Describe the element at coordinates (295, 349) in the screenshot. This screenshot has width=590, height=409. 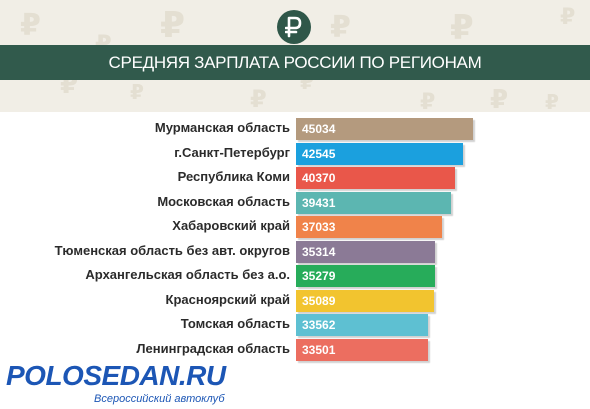
I see `chart-row: Ленинградская область 33501` at that location.